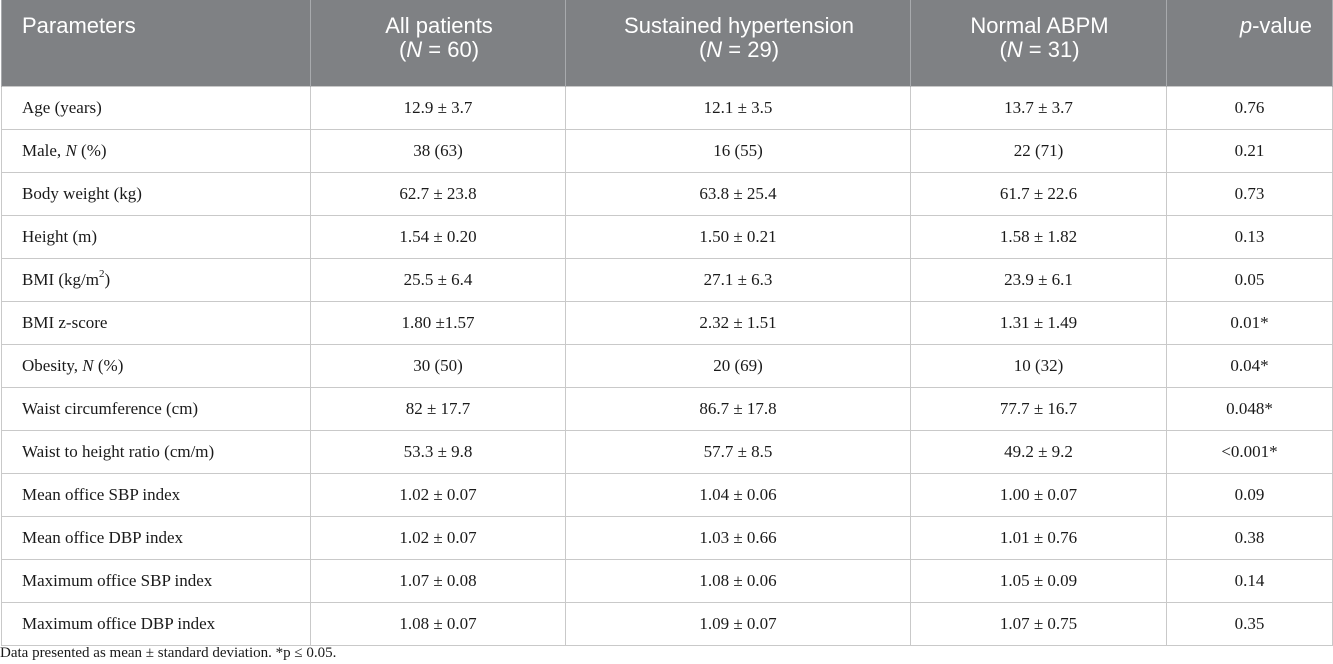 The height and width of the screenshot is (664, 1333). I want to click on cell-normal-abpm: 1.05 ± 0.09, so click(1038, 580).